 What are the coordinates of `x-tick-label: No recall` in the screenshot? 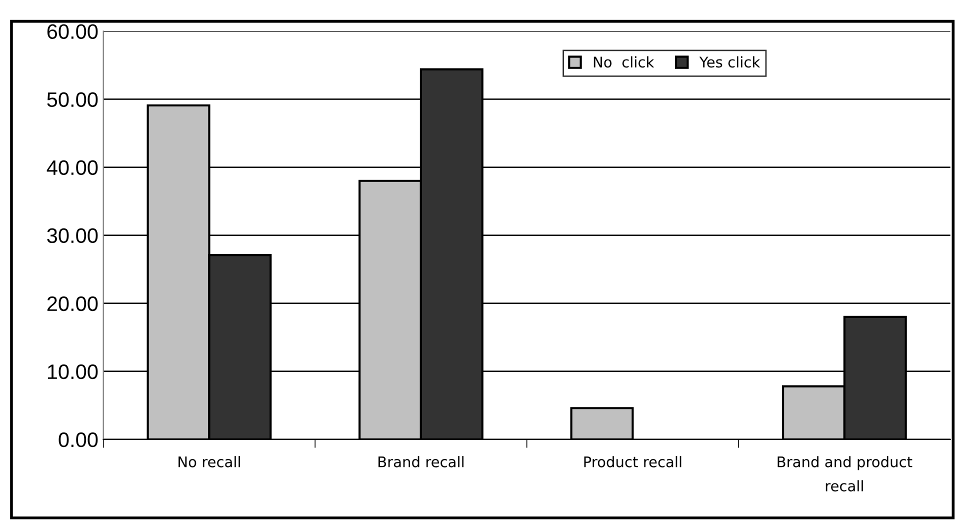 It's located at (209, 462).